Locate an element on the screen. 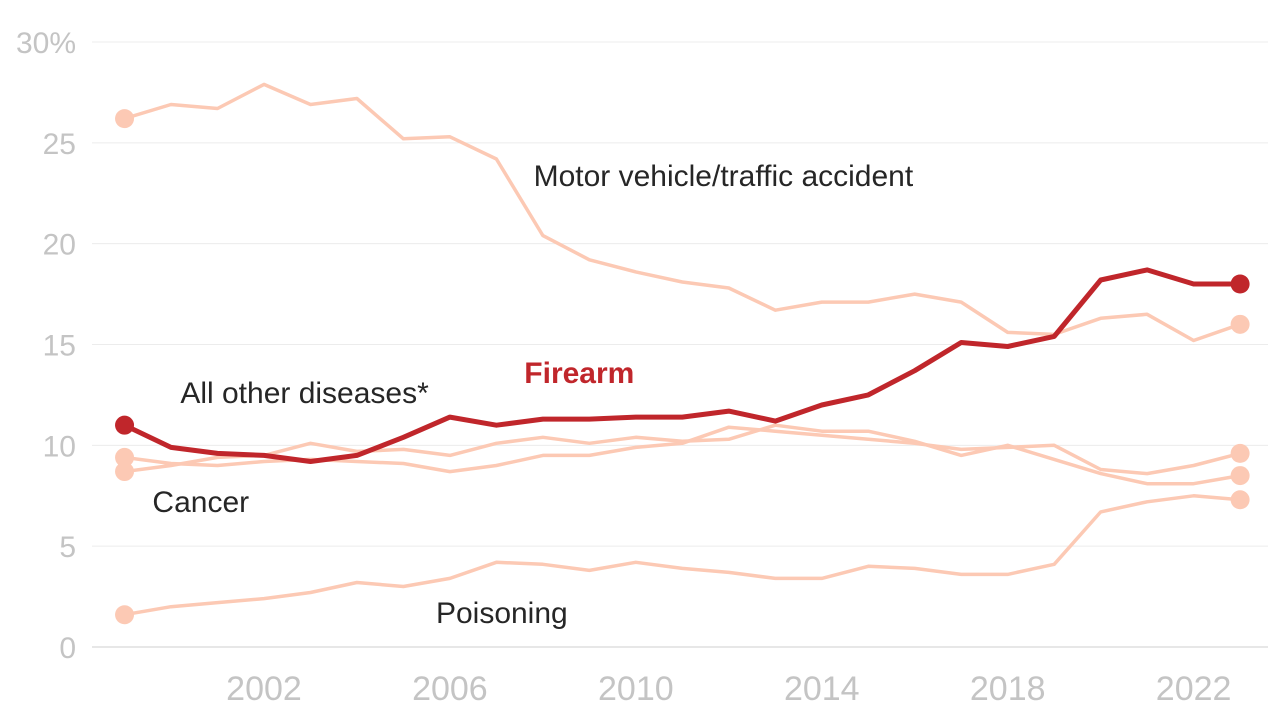  x-tick-label-2018: 2018 is located at coordinates (1008, 689).